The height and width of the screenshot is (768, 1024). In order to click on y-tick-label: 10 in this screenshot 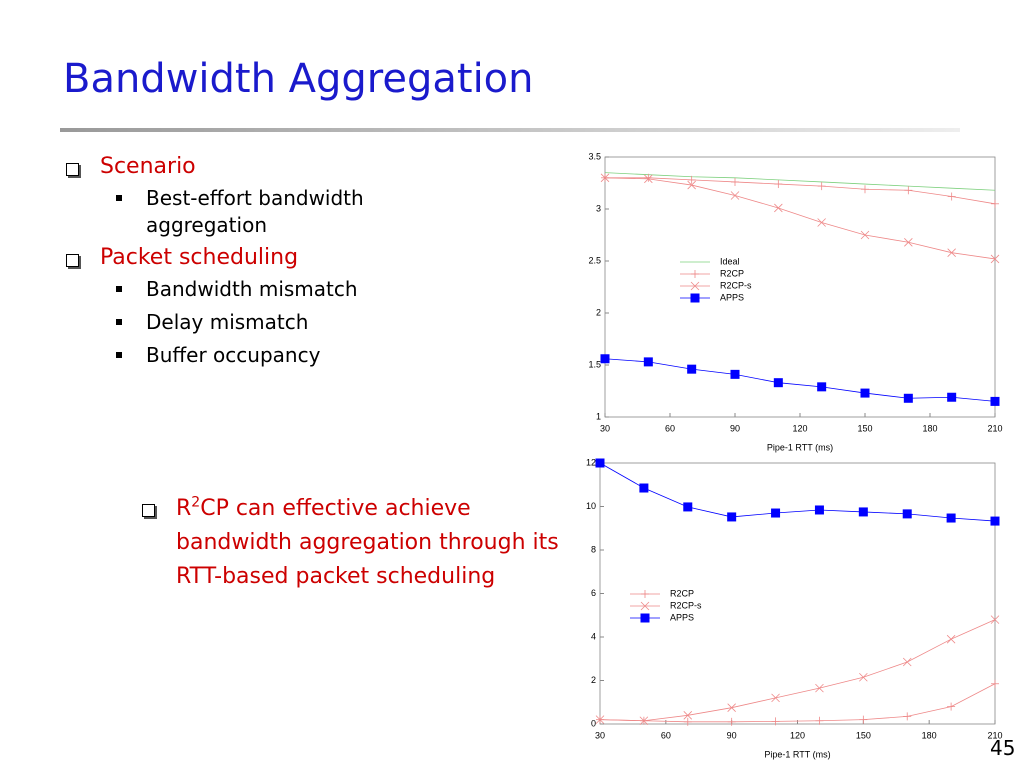, I will do `click(591, 506)`.